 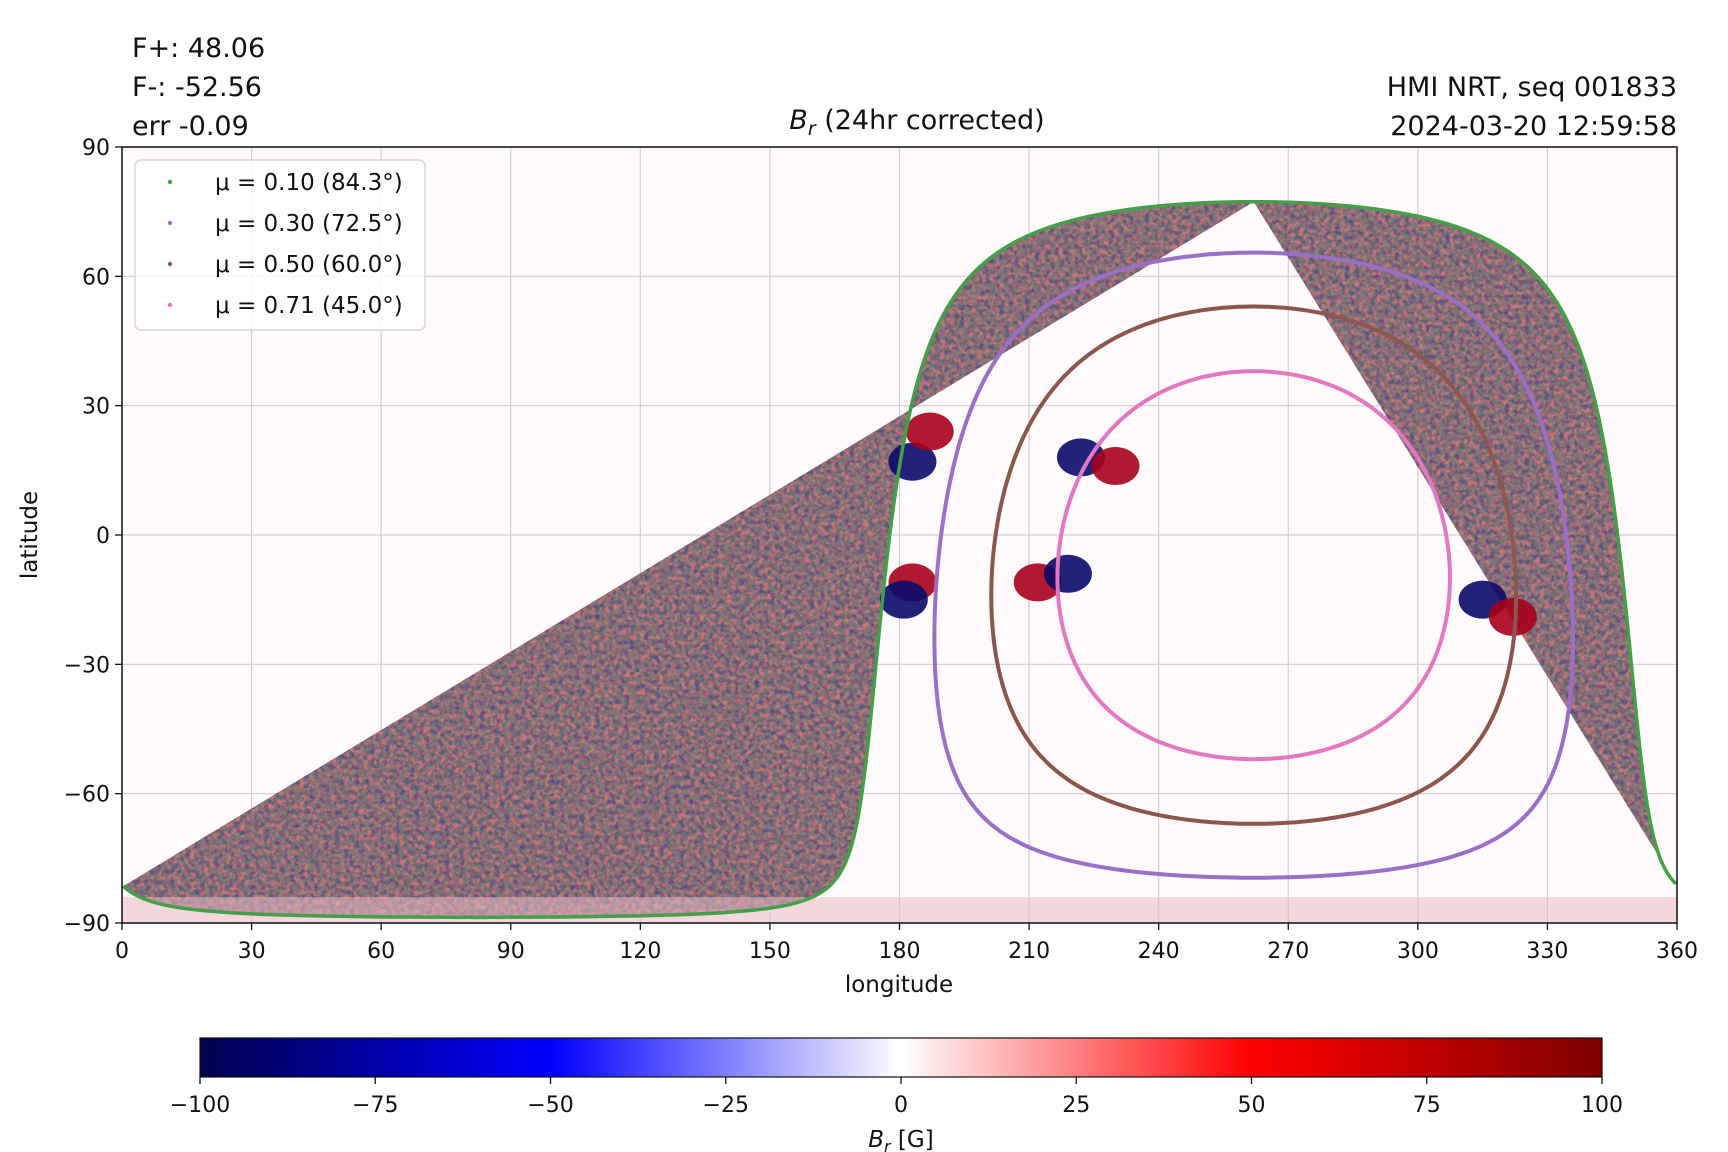 I want to click on source-line-2: 2024-03-20 12:59:58, so click(x=1533, y=126).